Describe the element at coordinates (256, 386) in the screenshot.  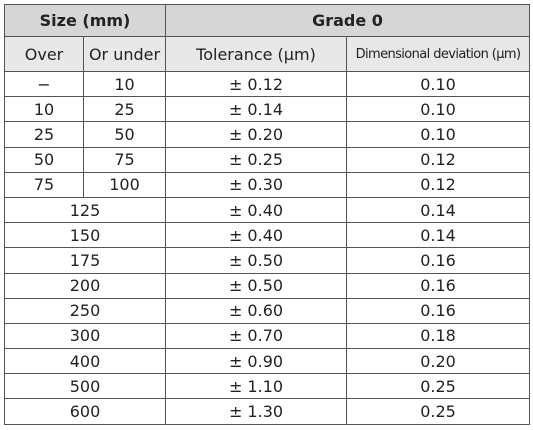
I see `table-cell: ± 1.10` at that location.